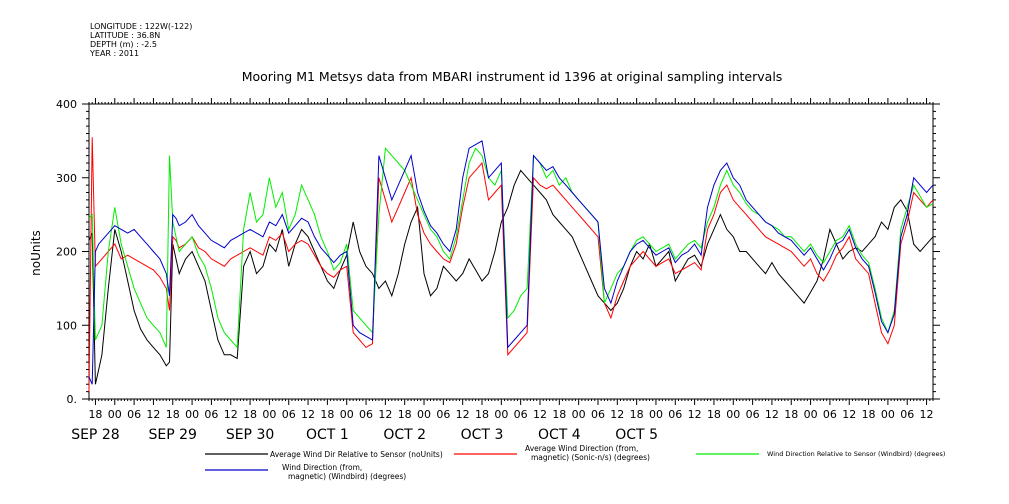 This screenshot has width=1009, height=504. Describe the element at coordinates (72, 399) in the screenshot. I see `y-tick-label: 0.` at that location.